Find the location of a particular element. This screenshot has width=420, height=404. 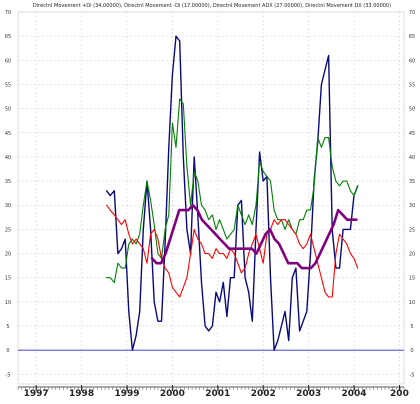

y-tick-label-right: 10 is located at coordinates (412, 303).